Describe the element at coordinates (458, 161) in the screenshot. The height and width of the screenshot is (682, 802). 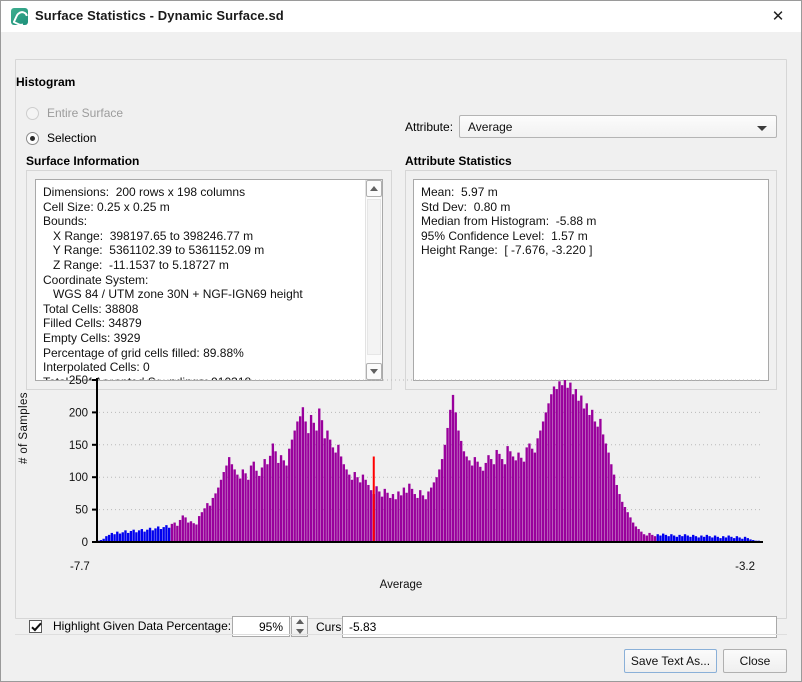
I see `attribute-statistics-label: Attribute Statistics` at that location.